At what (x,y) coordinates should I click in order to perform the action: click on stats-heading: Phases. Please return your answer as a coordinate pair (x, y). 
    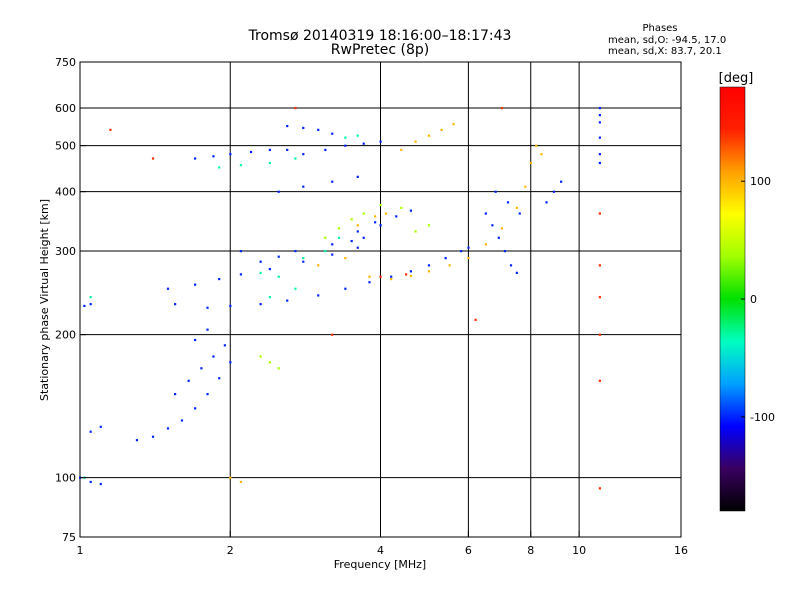
    Looking at the image, I should click on (659, 28).